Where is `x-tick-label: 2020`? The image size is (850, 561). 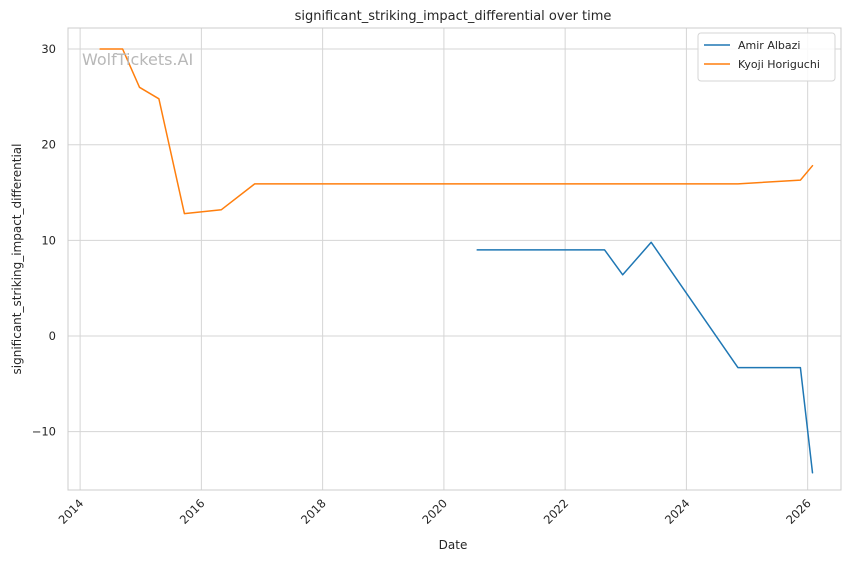 x-tick-label: 2020 is located at coordinates (434, 511).